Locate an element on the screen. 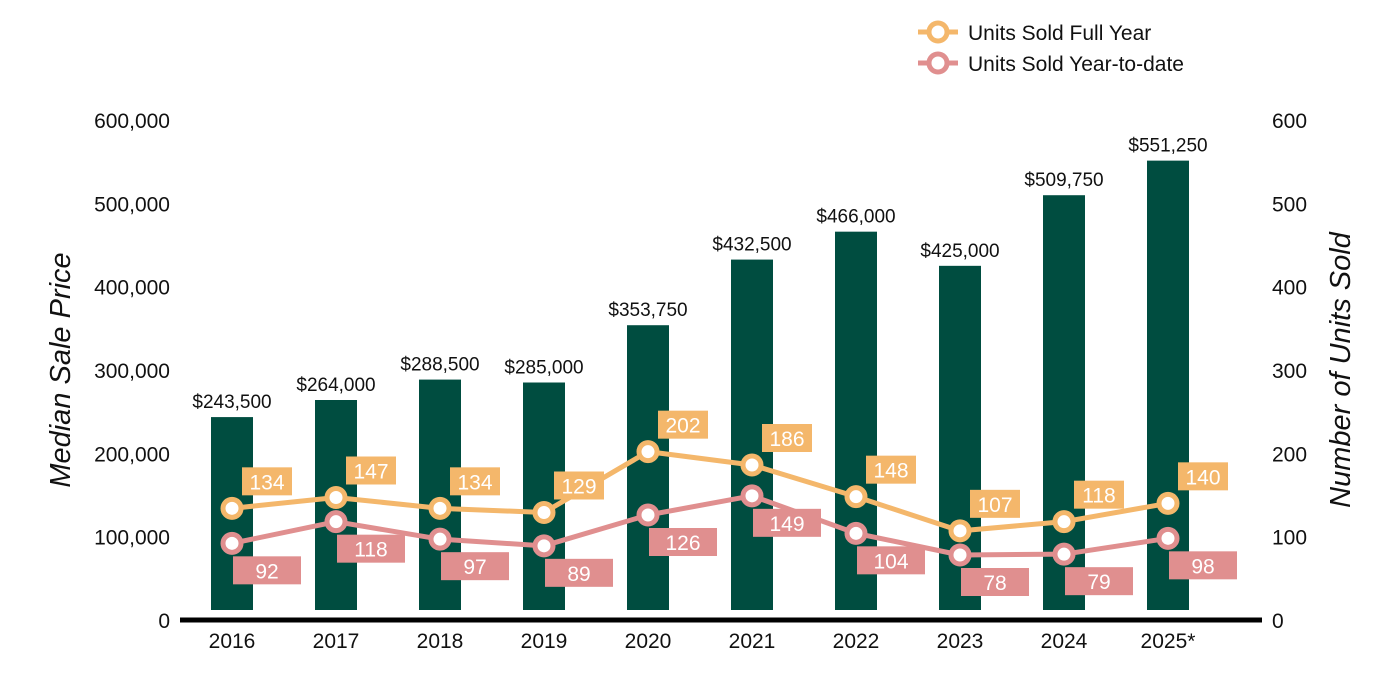 The width and height of the screenshot is (1400, 700). left-y-axis-title: Median Sale Price is located at coordinates (61, 369).